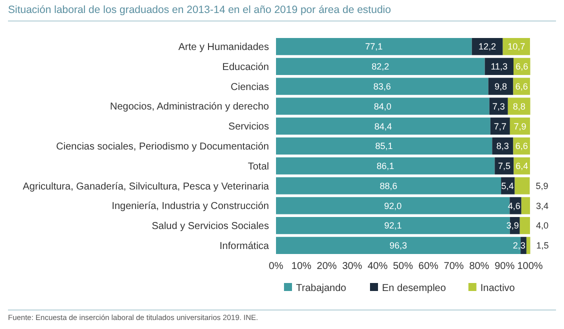 The image size is (564, 329). I want to click on data-label: 9,8, so click(501, 86).